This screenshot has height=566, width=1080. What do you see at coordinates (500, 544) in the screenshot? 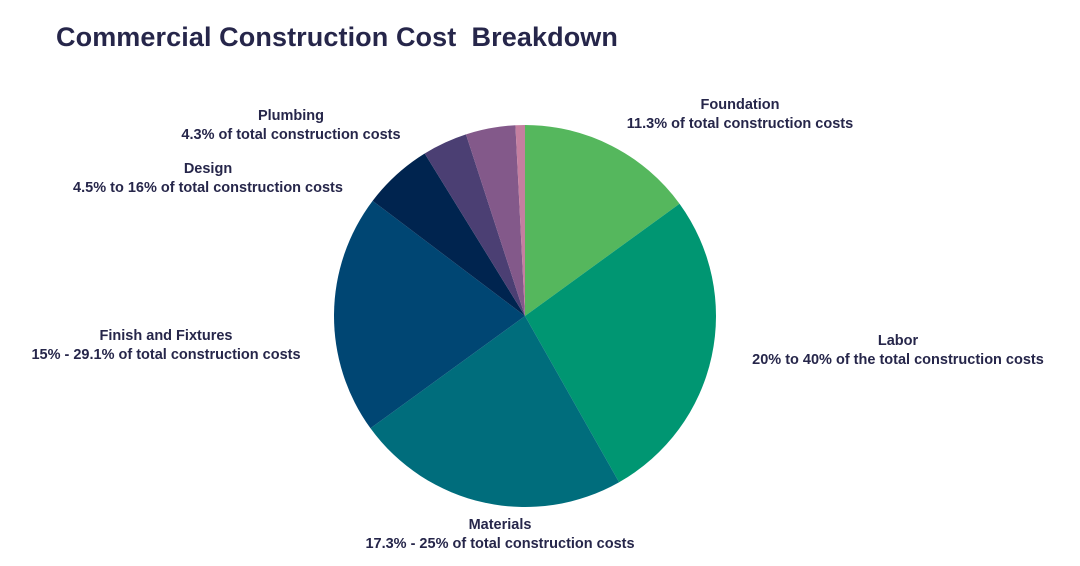
I see `label-materials-detail: 17.3% - 25% of total construction costs` at bounding box center [500, 544].